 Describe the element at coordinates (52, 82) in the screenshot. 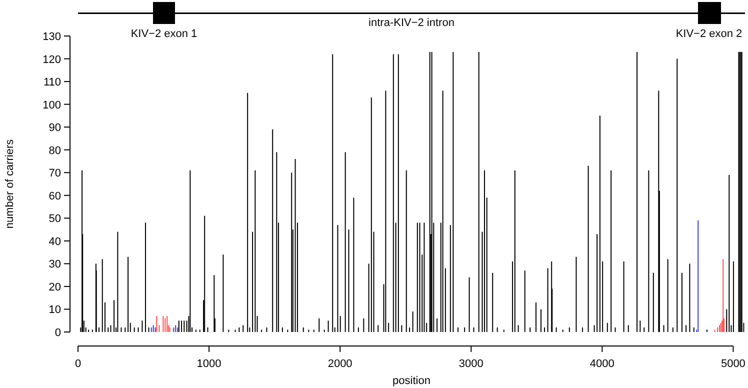

I see `y-tick-label: 110` at that location.